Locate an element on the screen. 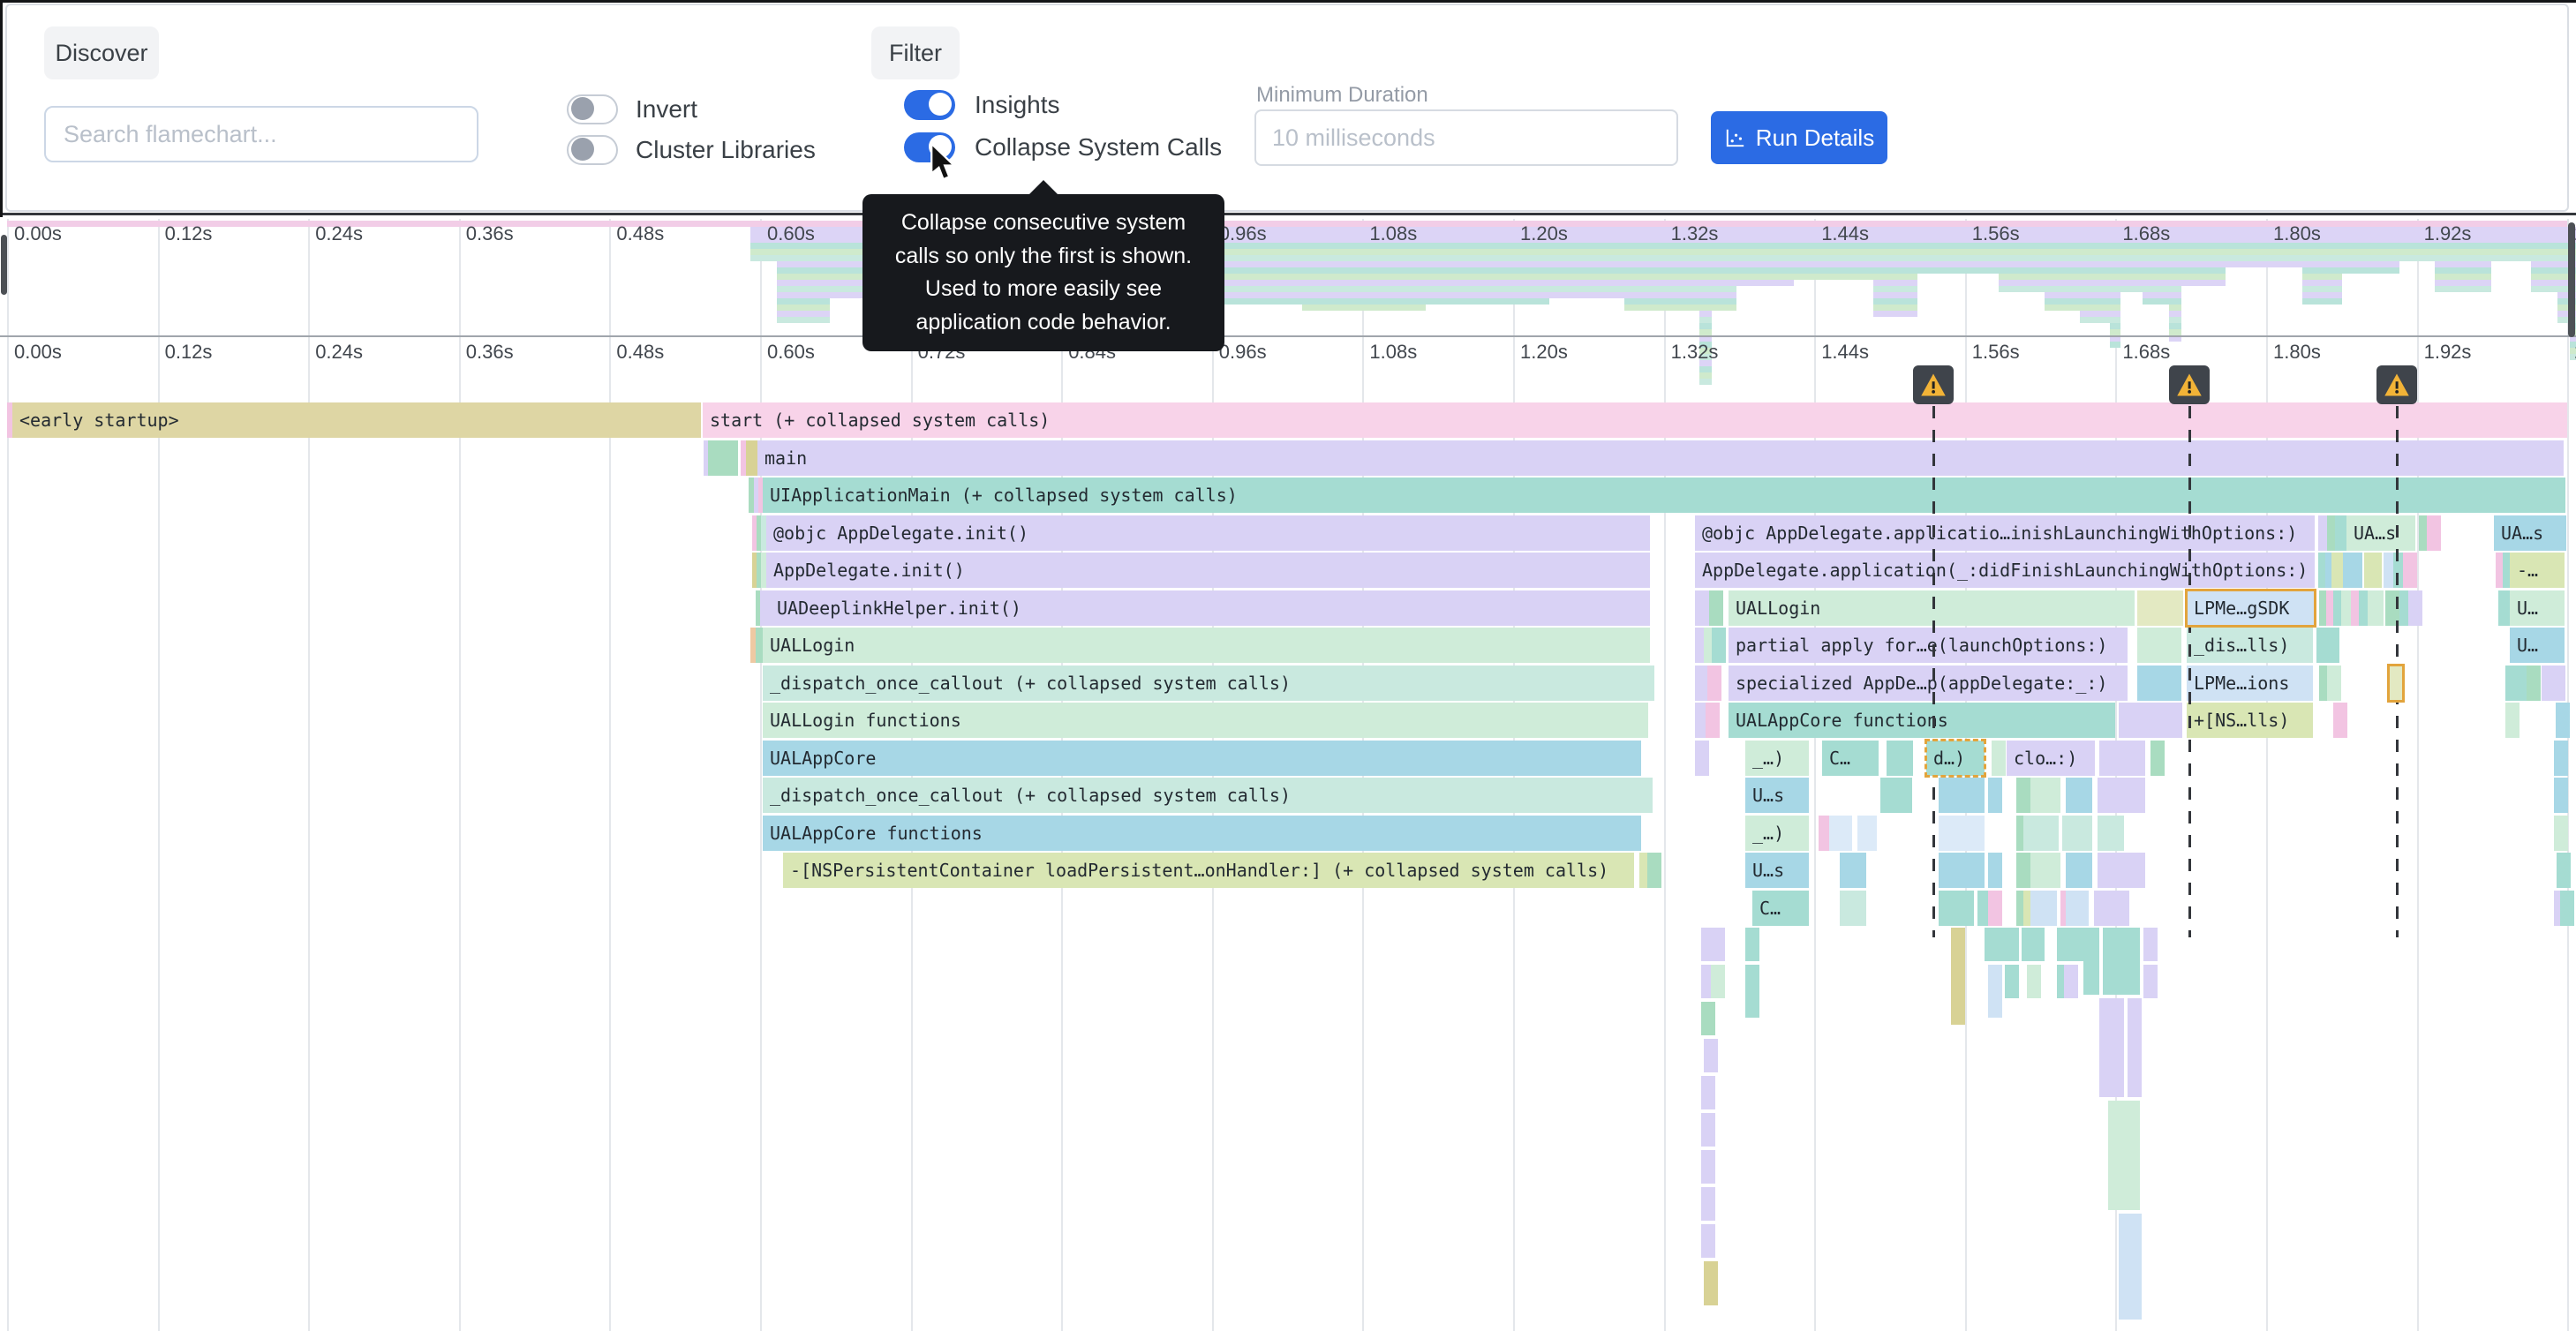 This screenshot has width=2576, height=1331. minimum-duration-input is located at coordinates (1466, 137).